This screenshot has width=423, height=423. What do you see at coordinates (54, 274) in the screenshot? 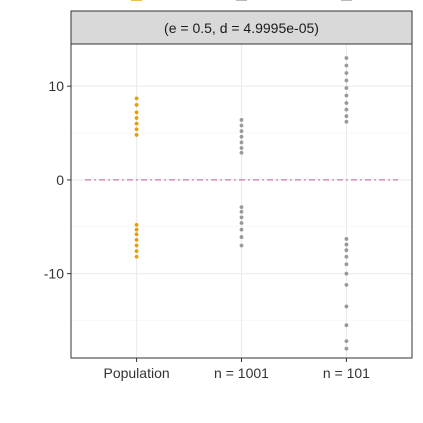
I see `y-tick-label: -10` at bounding box center [54, 274].